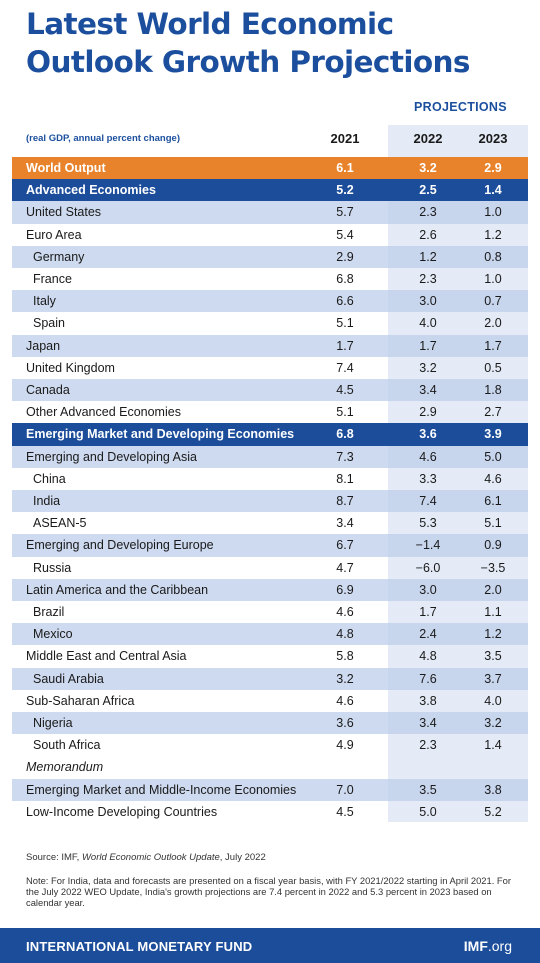 The height and width of the screenshot is (963, 540). Describe the element at coordinates (248, 62) in the screenshot. I see `title-line: Outlook Growth Projections` at that location.